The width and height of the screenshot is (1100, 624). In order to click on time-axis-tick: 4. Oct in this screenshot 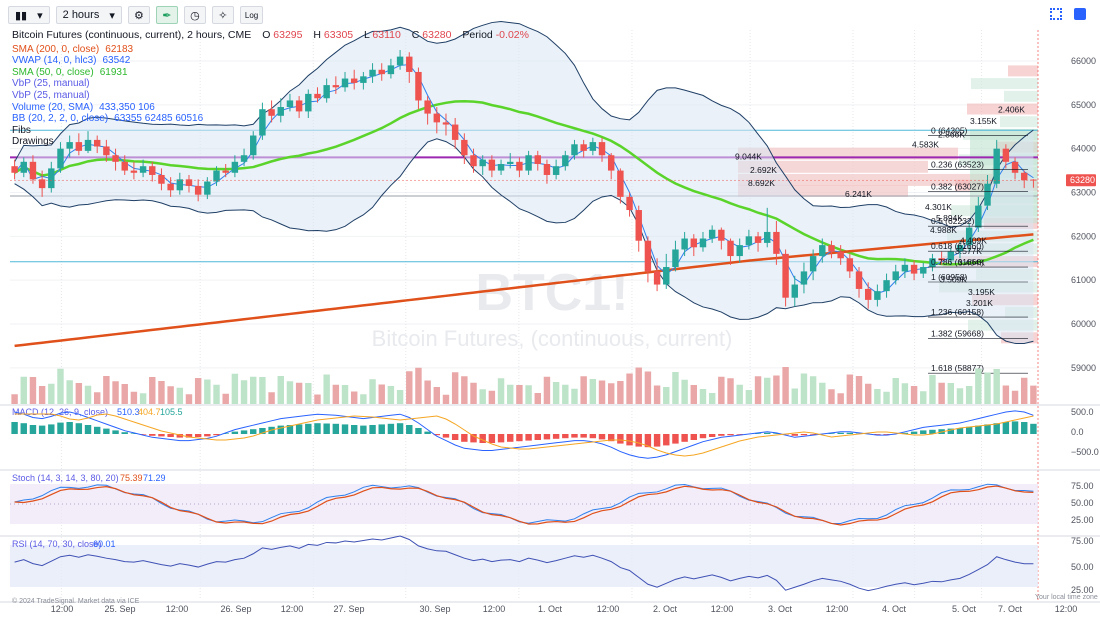, I will do `click(894, 609)`.